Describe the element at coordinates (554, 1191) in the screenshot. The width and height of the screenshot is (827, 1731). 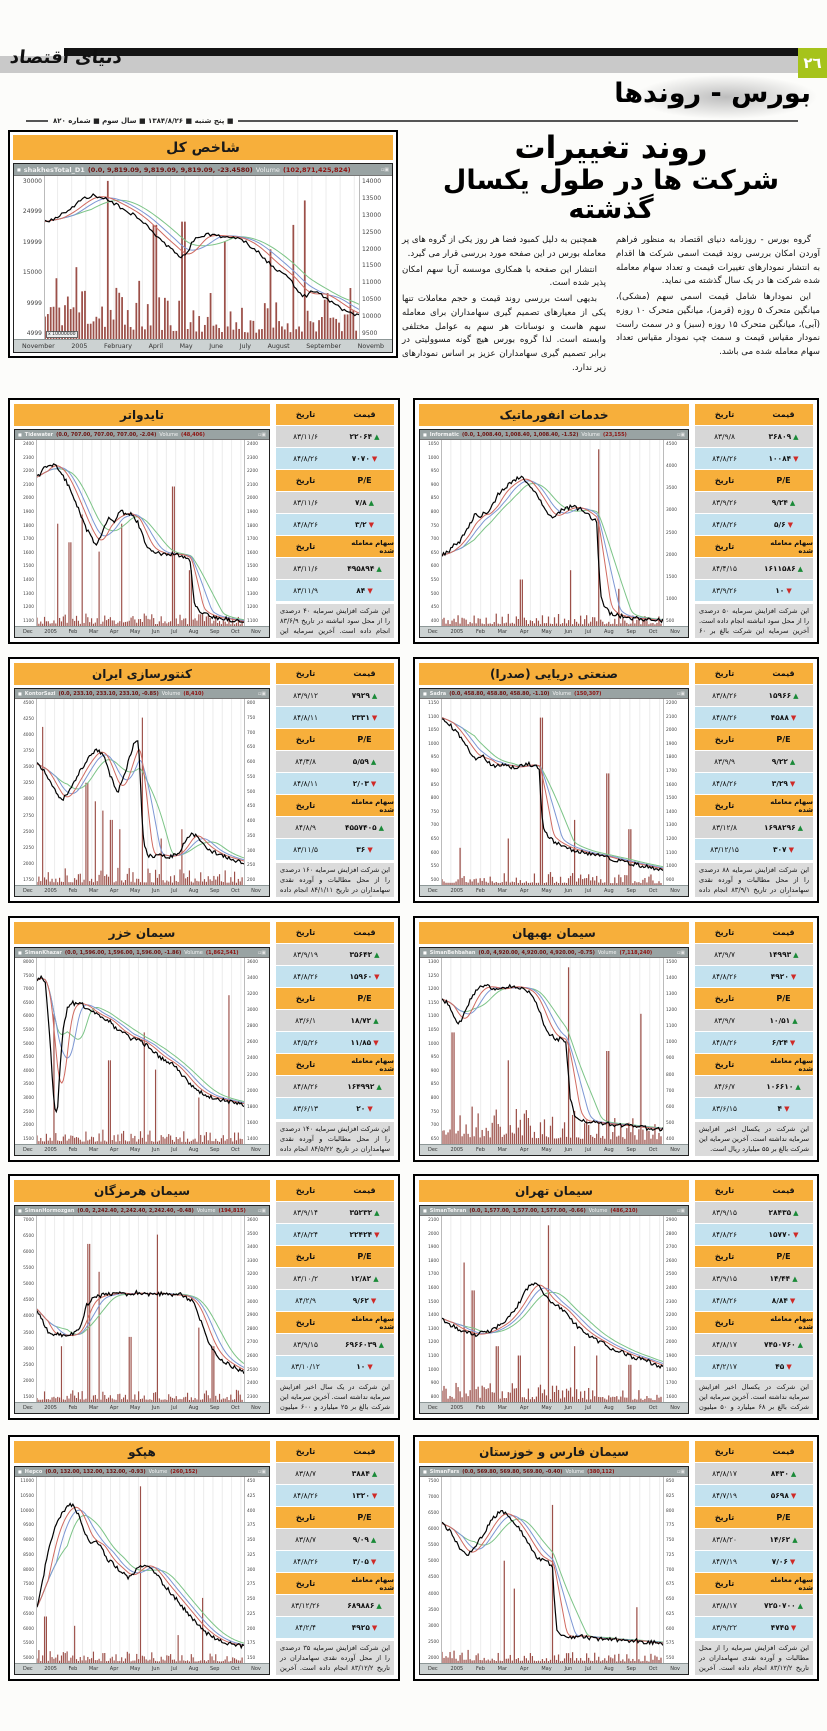
I see `company-title: سیمان تهران` at that location.